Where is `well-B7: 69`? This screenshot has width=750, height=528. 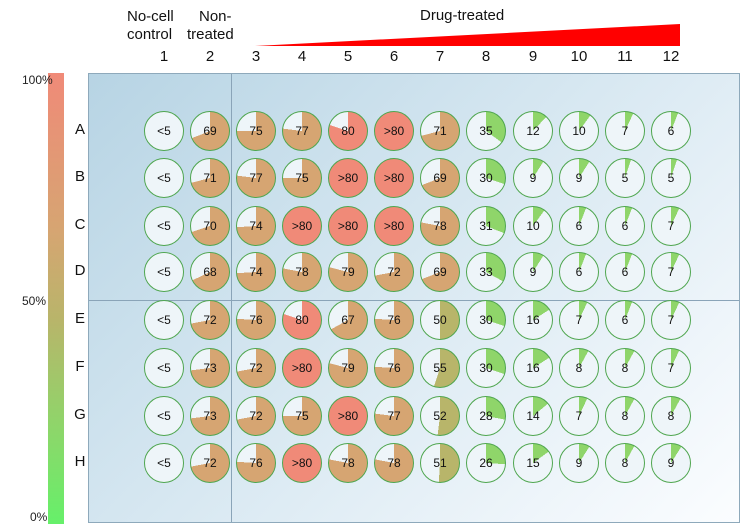
well-B7: 69 is located at coordinates (440, 178).